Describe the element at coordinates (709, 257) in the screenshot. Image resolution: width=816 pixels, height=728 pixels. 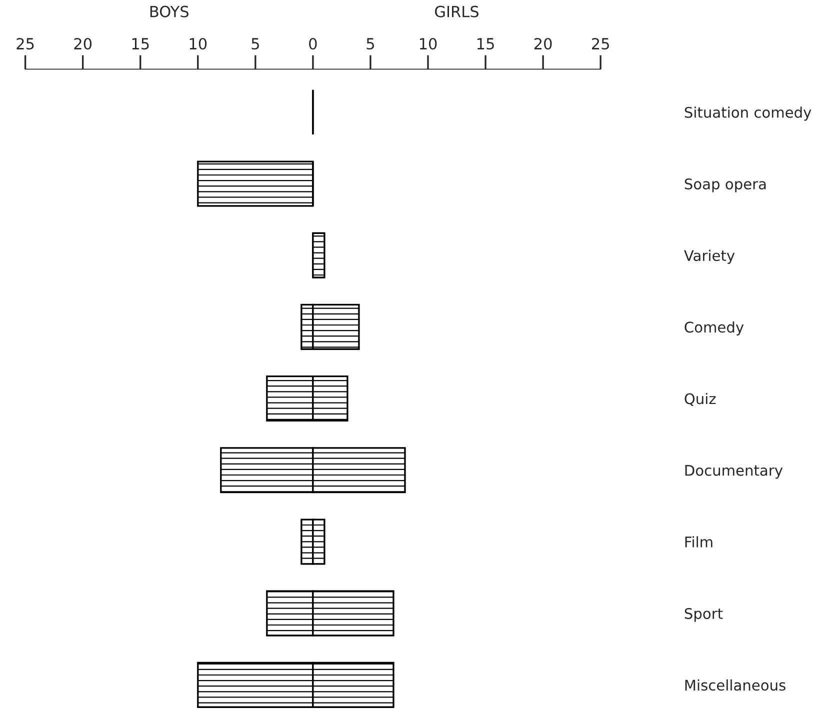
I see `y-tick-label: Variety` at that location.